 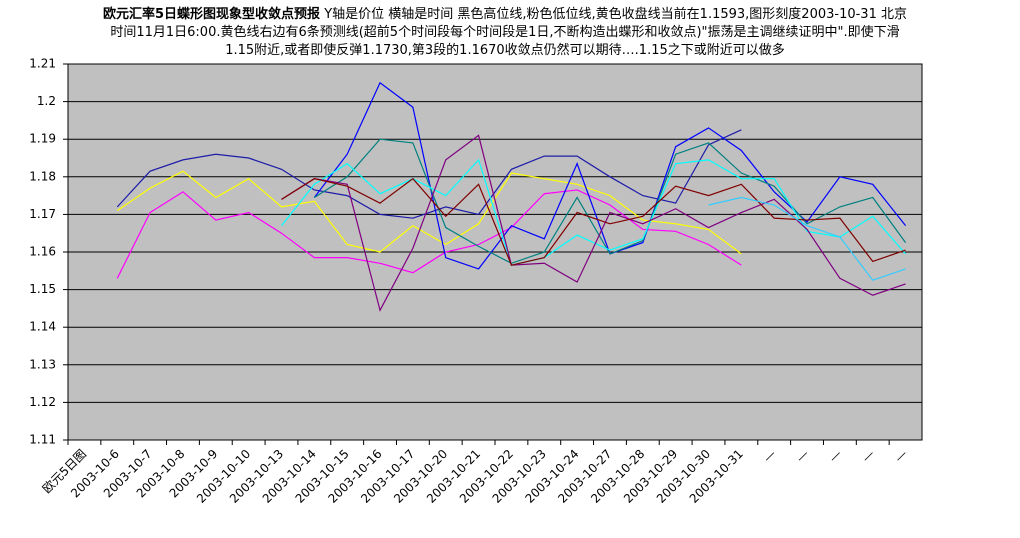 I want to click on y-tick-label: 1.16, so click(x=42, y=252).